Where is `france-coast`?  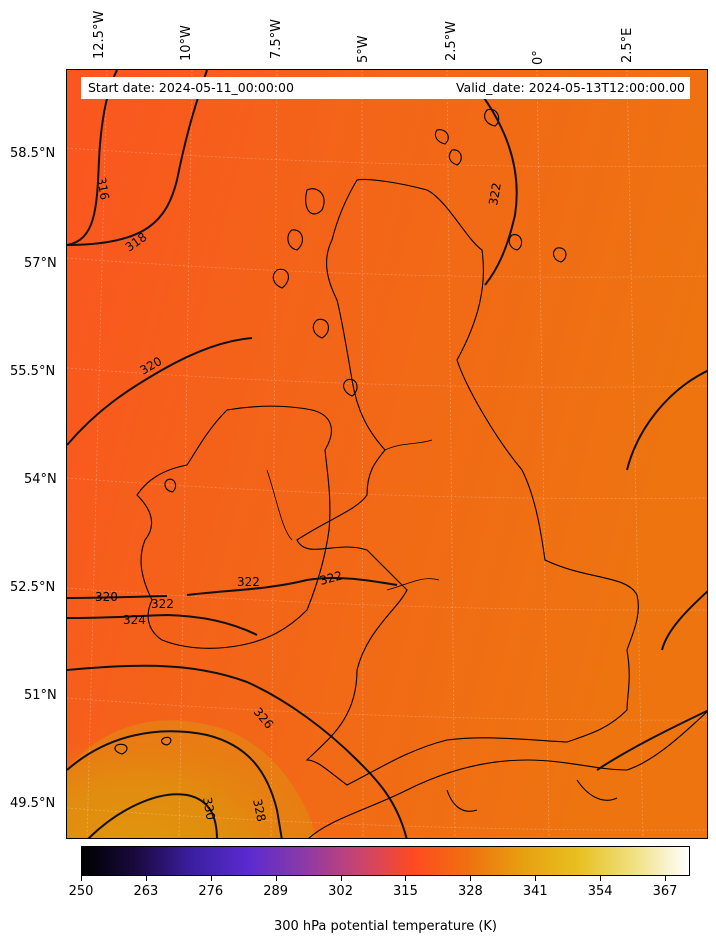 france-coast is located at coordinates (507, 774).